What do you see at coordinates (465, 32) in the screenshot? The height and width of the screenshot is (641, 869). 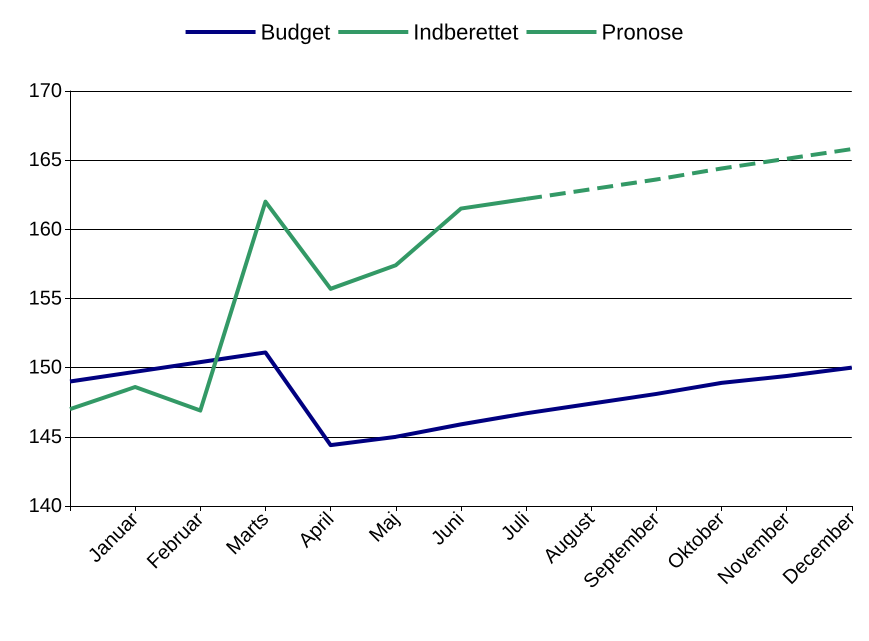 I see `legend-label: Indberettet` at bounding box center [465, 32].